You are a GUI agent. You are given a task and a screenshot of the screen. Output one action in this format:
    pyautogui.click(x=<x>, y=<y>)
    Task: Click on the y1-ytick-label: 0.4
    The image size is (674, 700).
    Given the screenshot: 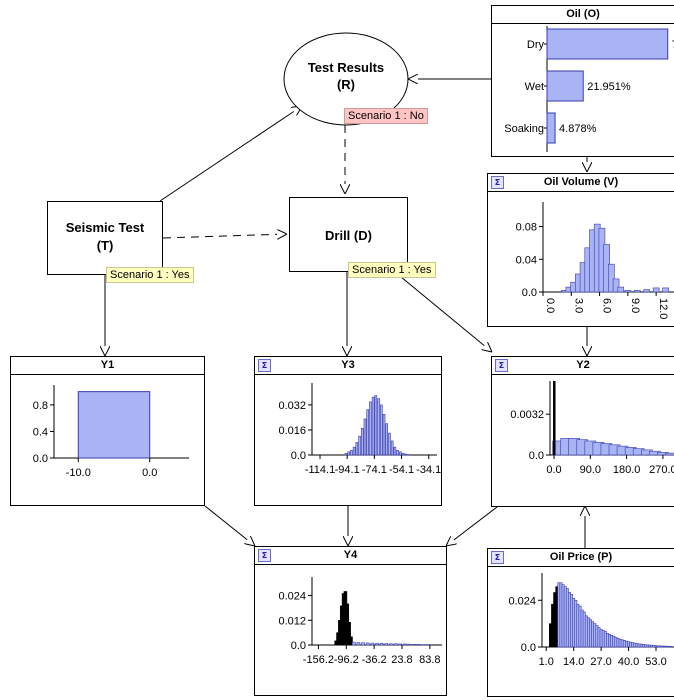 What is the action you would take?
    pyautogui.click(x=40, y=432)
    